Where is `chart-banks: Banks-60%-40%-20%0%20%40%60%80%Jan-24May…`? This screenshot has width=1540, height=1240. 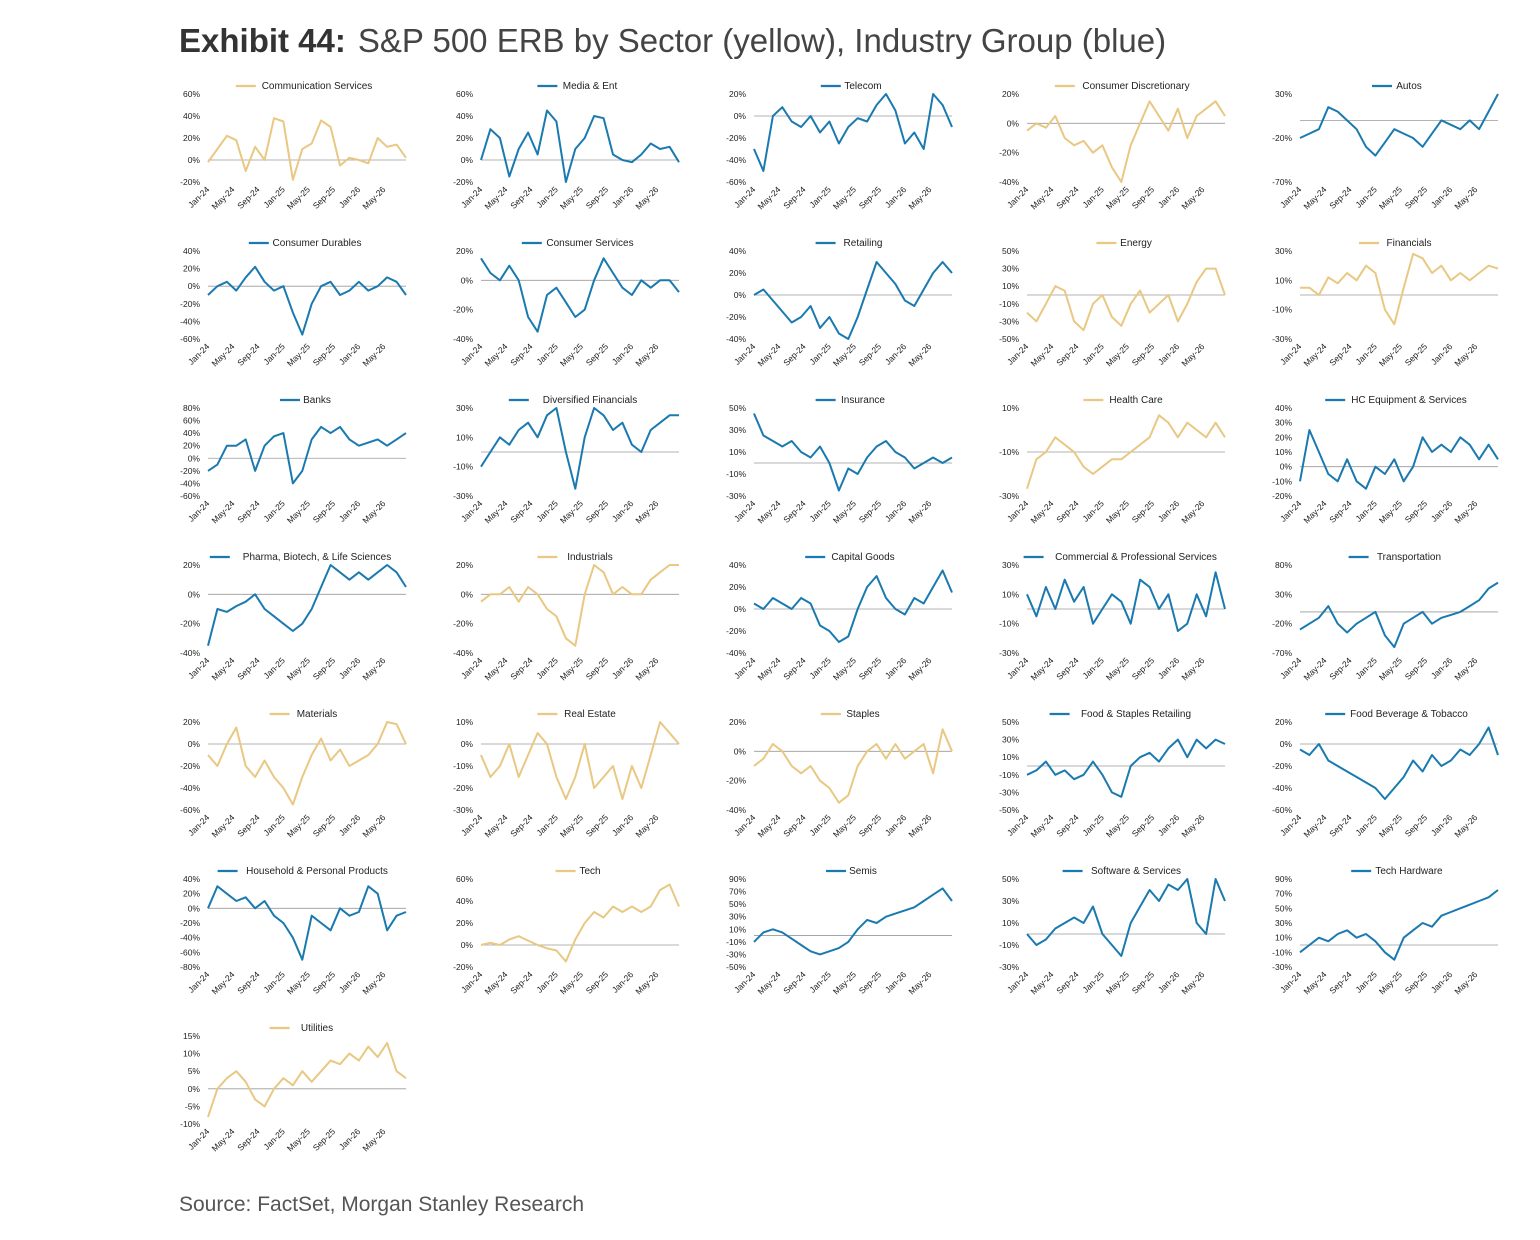
chart-banks: Banks-60%-40%-20%0%20%40%60%80%Jan-24May… is located at coordinates (293, 460).